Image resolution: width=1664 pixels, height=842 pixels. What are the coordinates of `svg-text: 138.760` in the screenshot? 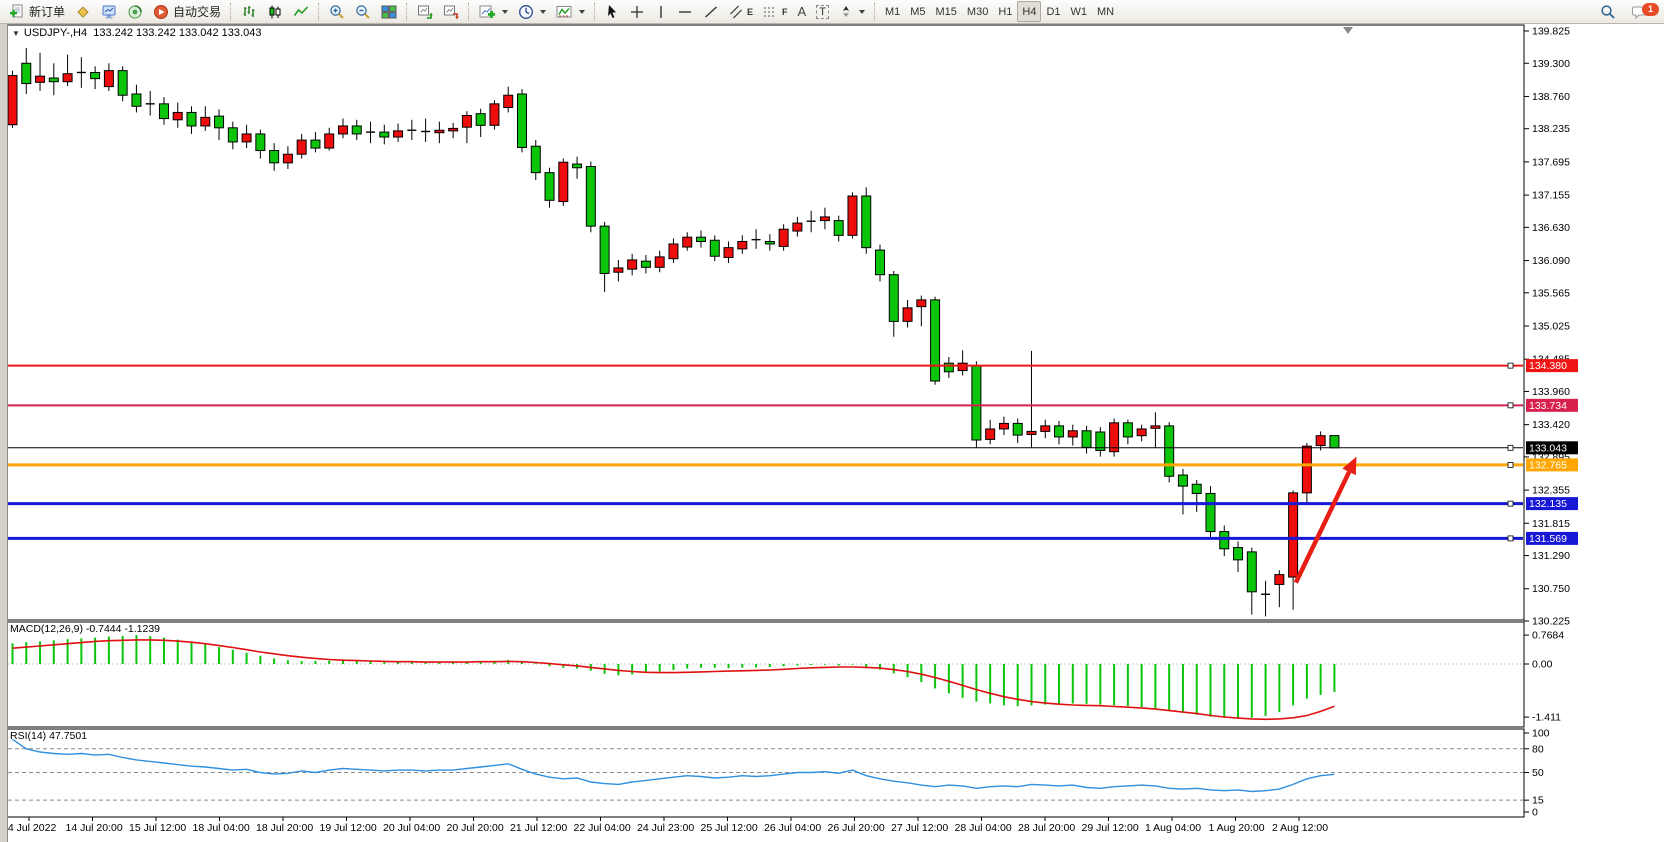 It's located at (1551, 97).